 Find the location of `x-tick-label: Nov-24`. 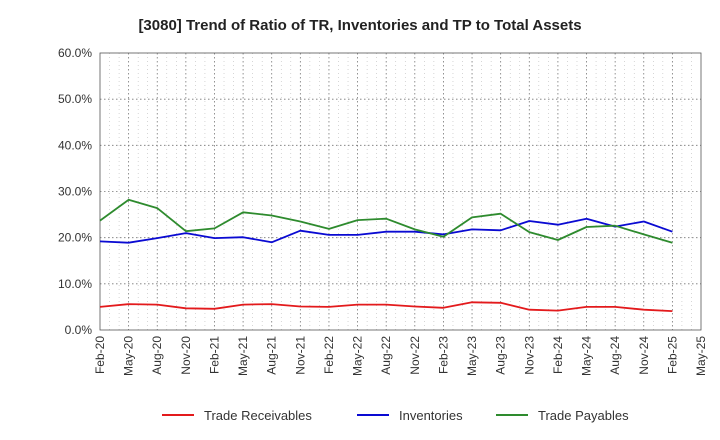

x-tick-label: Nov-24 is located at coordinates (644, 355).